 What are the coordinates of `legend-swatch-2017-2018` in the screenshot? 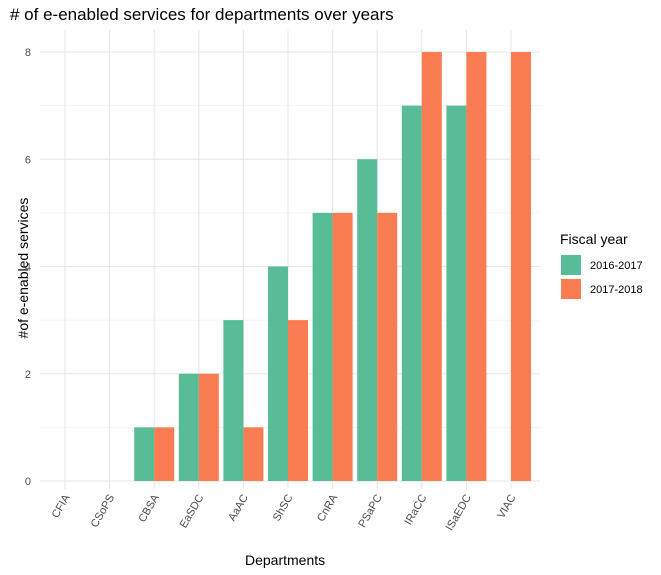 It's located at (571, 289).